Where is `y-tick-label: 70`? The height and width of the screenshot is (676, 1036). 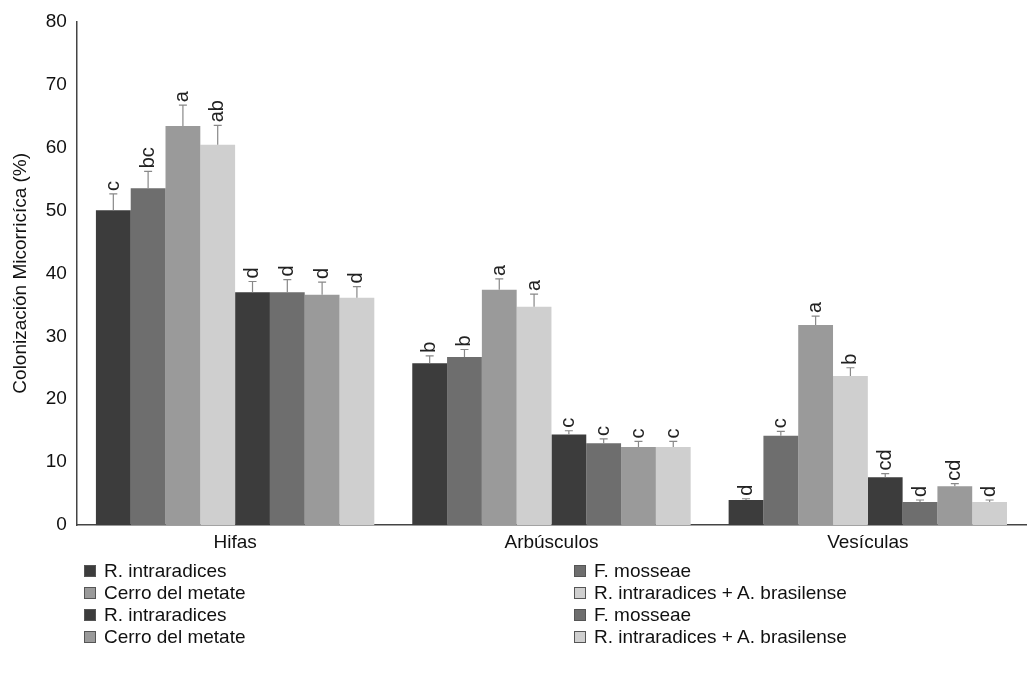
y-tick-label: 70 is located at coordinates (56, 83).